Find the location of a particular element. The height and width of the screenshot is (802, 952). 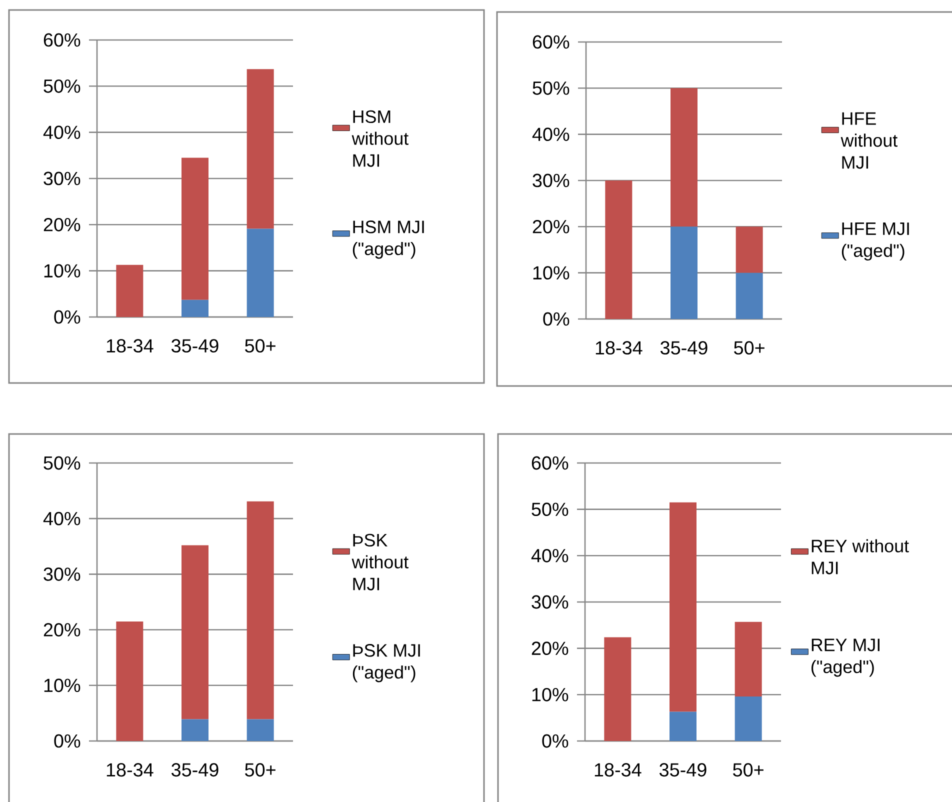

legend-label: HFE MJI ("aged") is located at coordinates (875, 241).